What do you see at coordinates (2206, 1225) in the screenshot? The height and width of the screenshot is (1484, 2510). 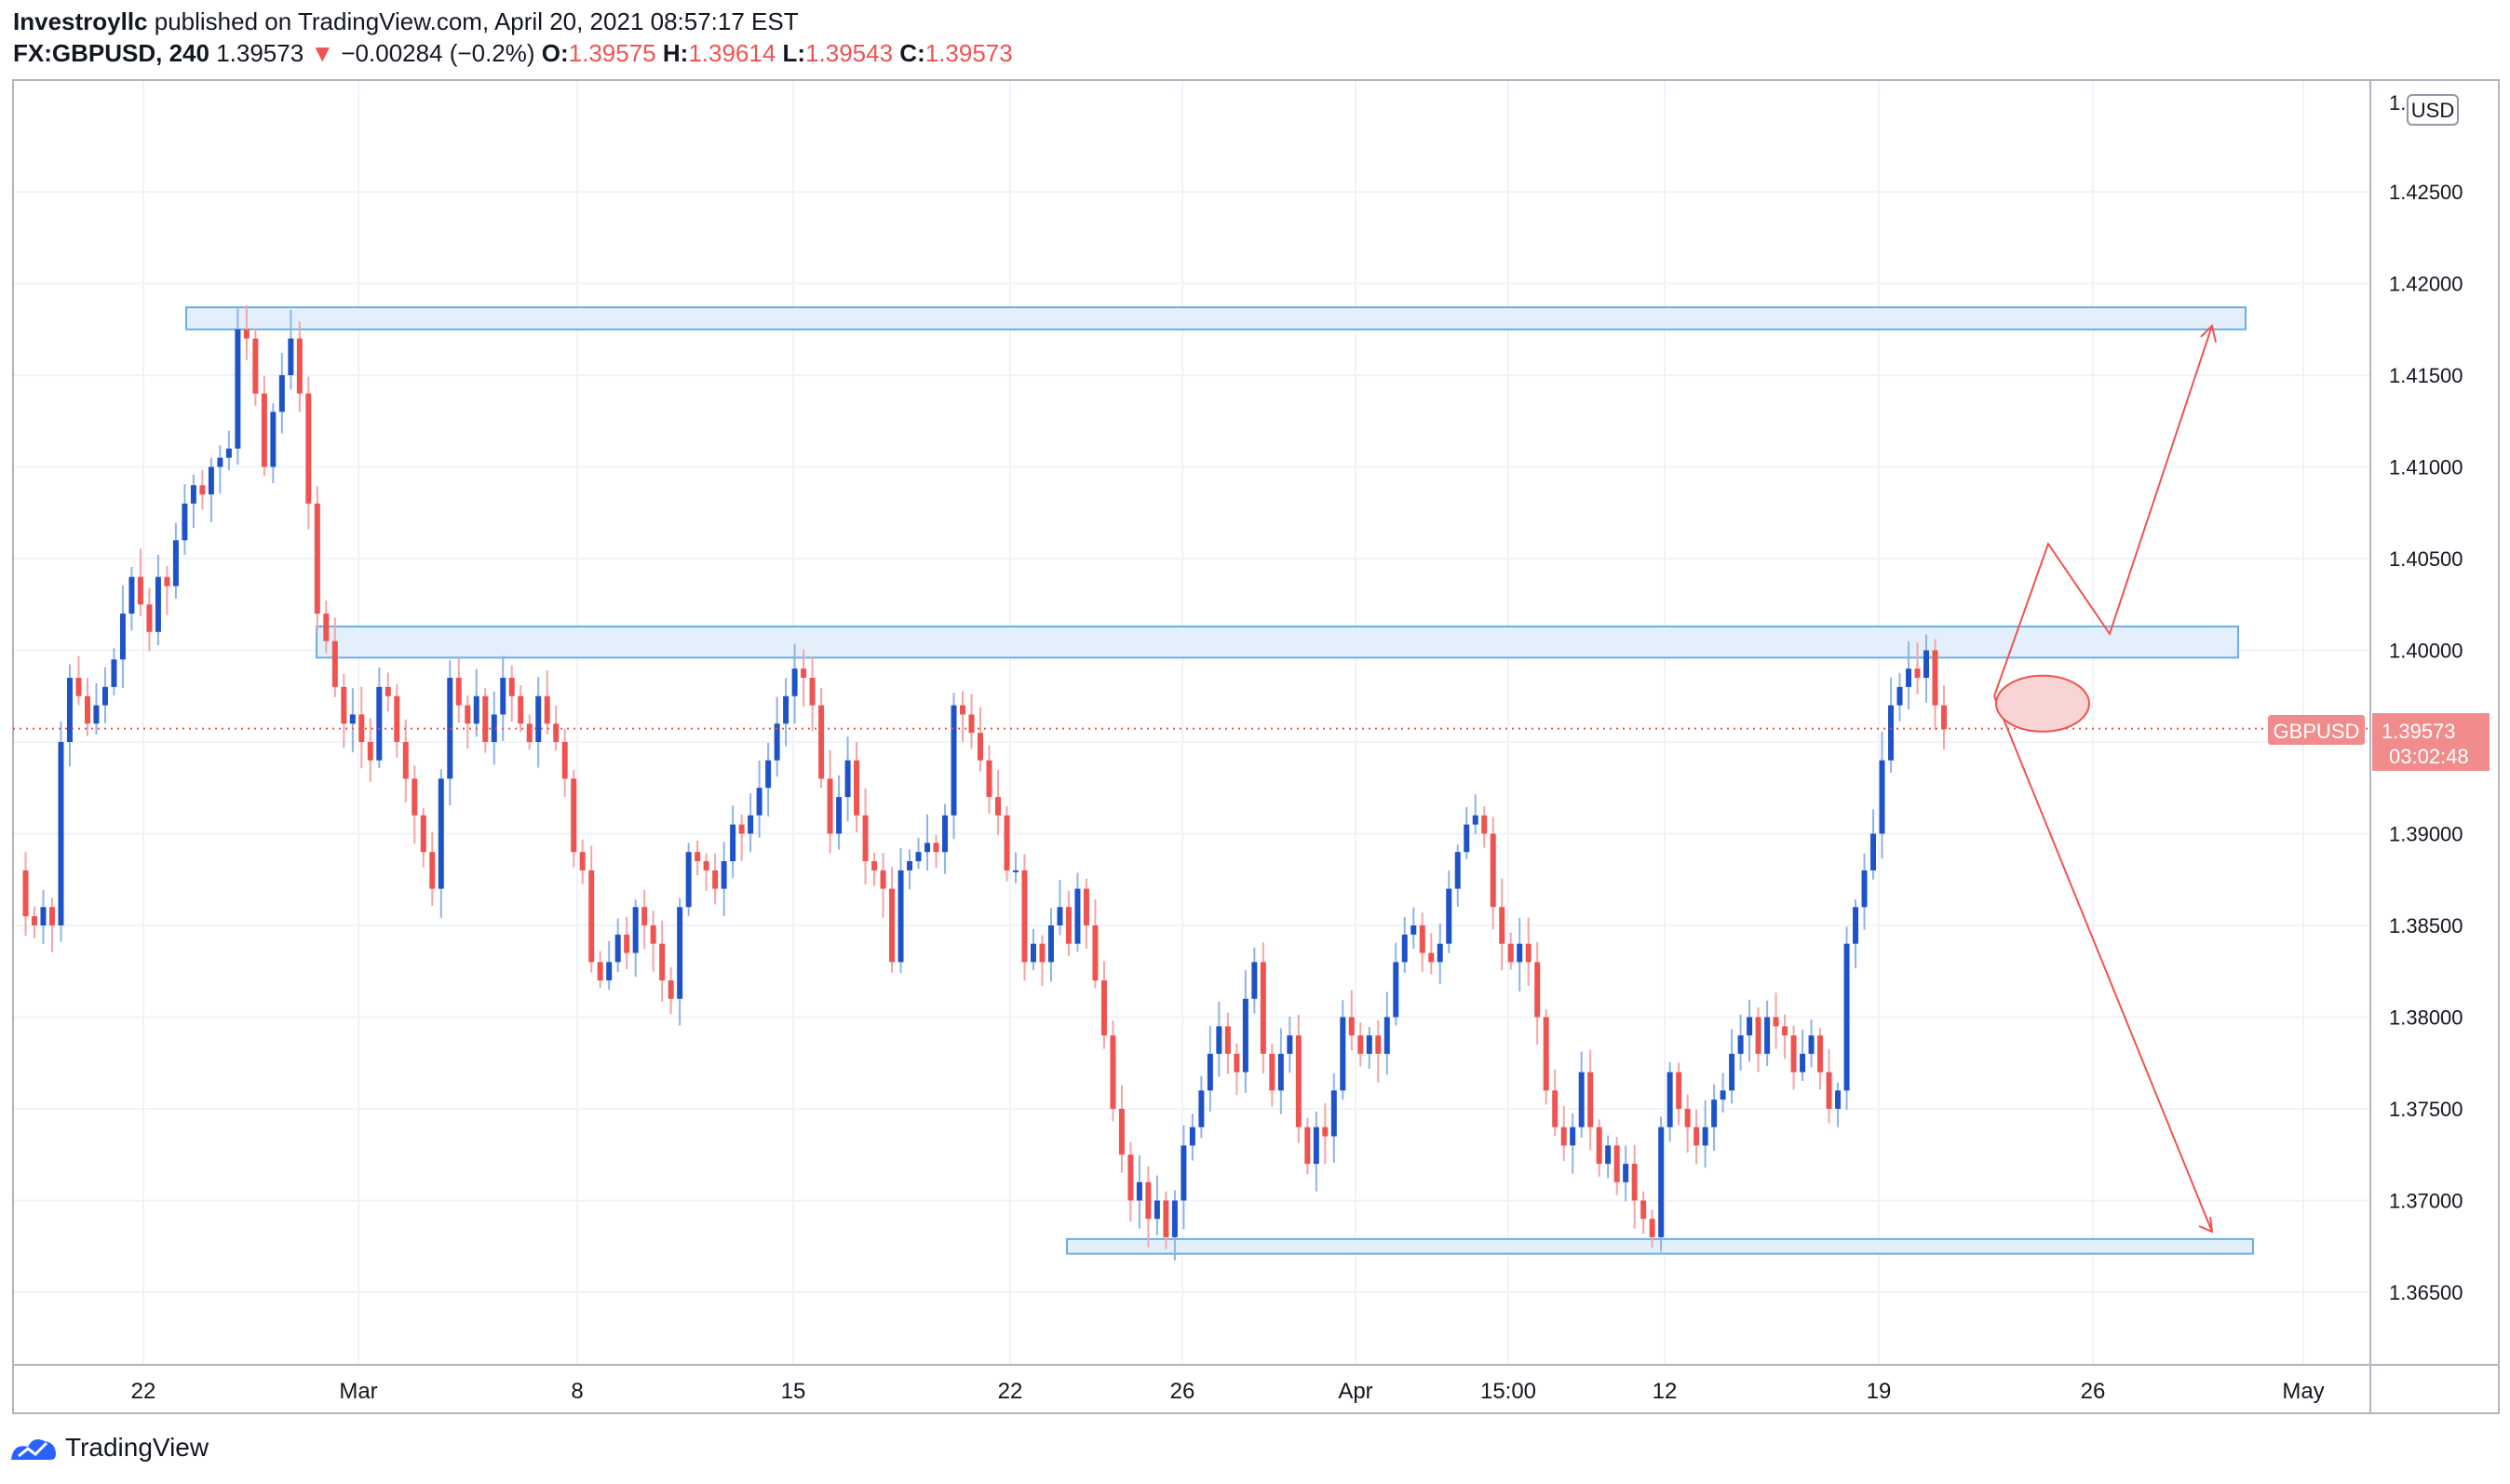 I see `arrowhead-down-icon` at bounding box center [2206, 1225].